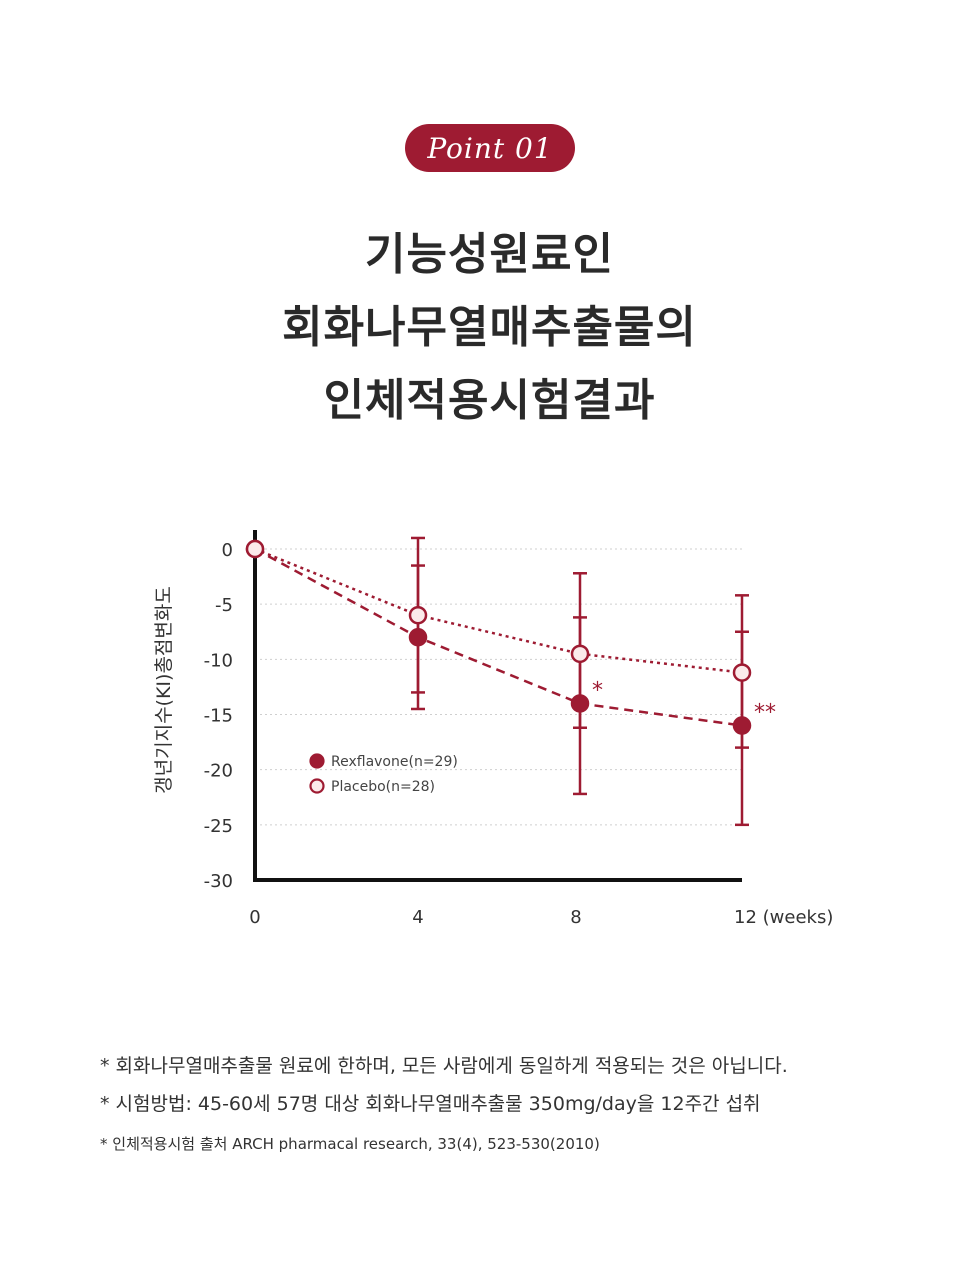  What do you see at coordinates (489, 254) in the screenshot?
I see `headline-line-1: 기능성원료인` at bounding box center [489, 254].